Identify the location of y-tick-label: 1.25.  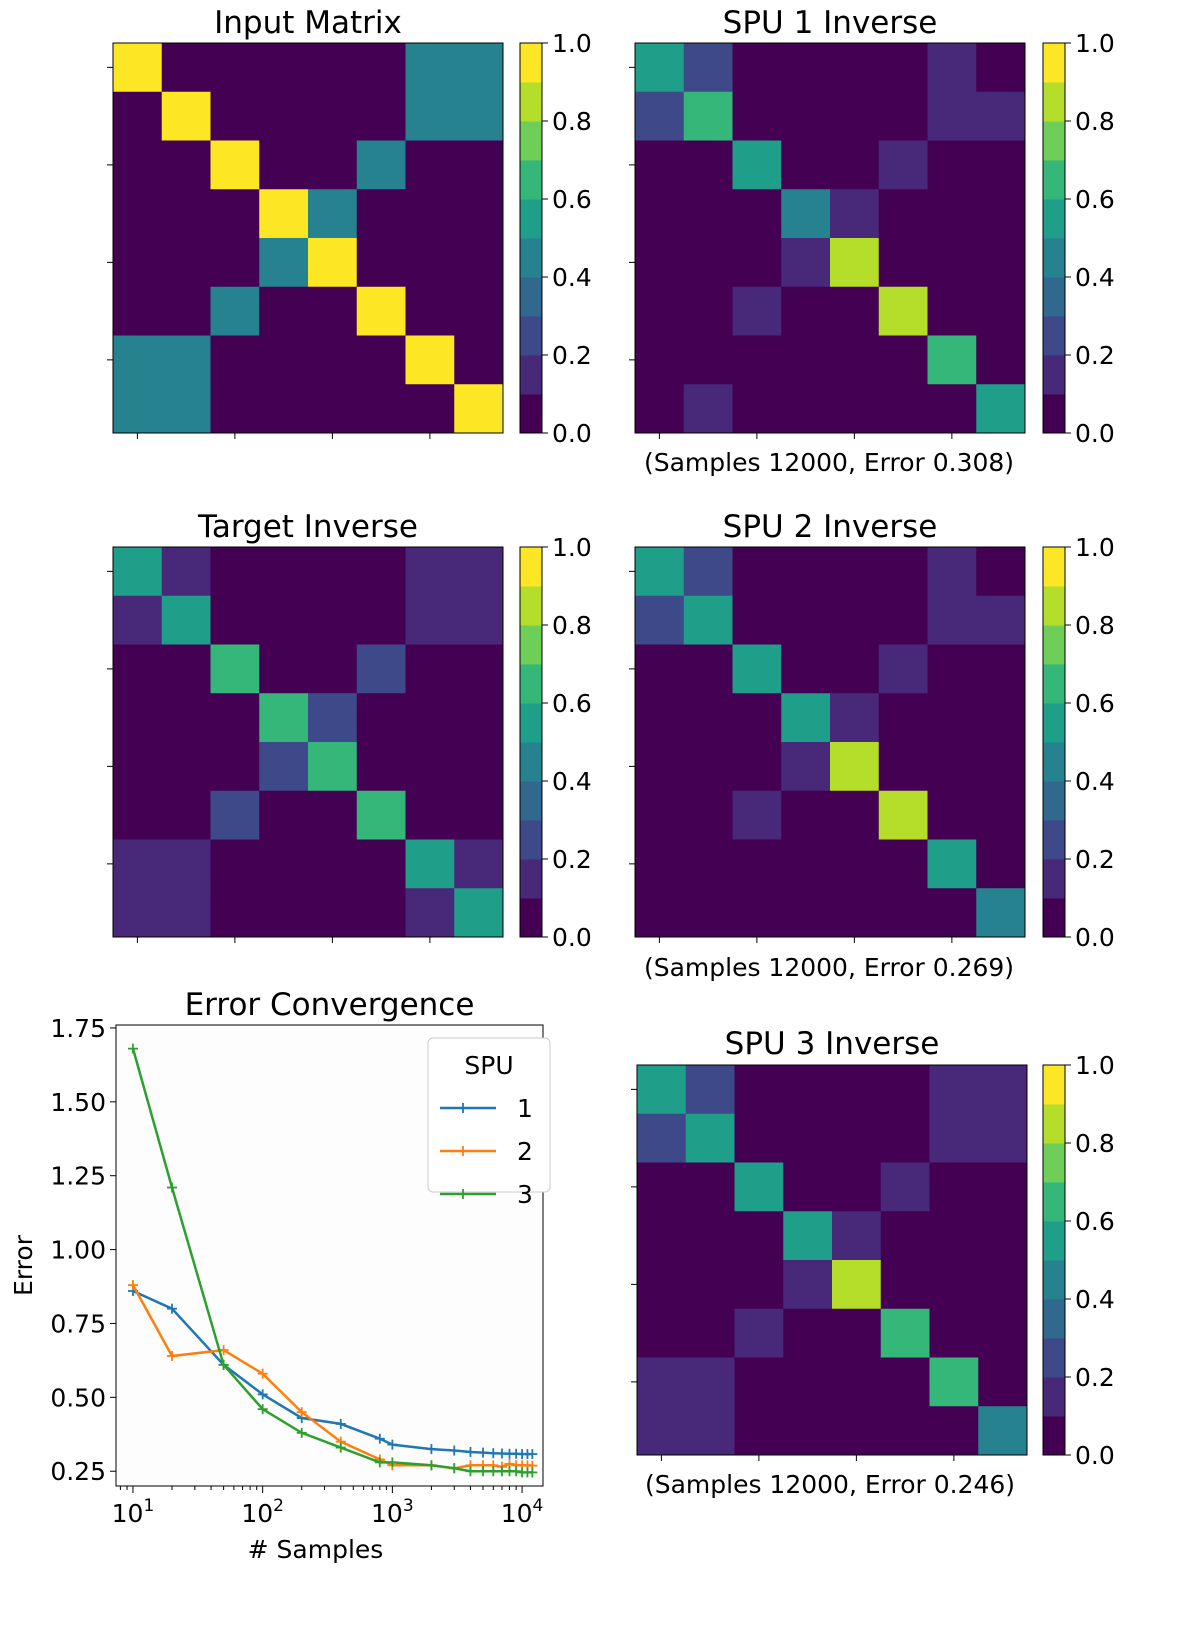
(78, 1176).